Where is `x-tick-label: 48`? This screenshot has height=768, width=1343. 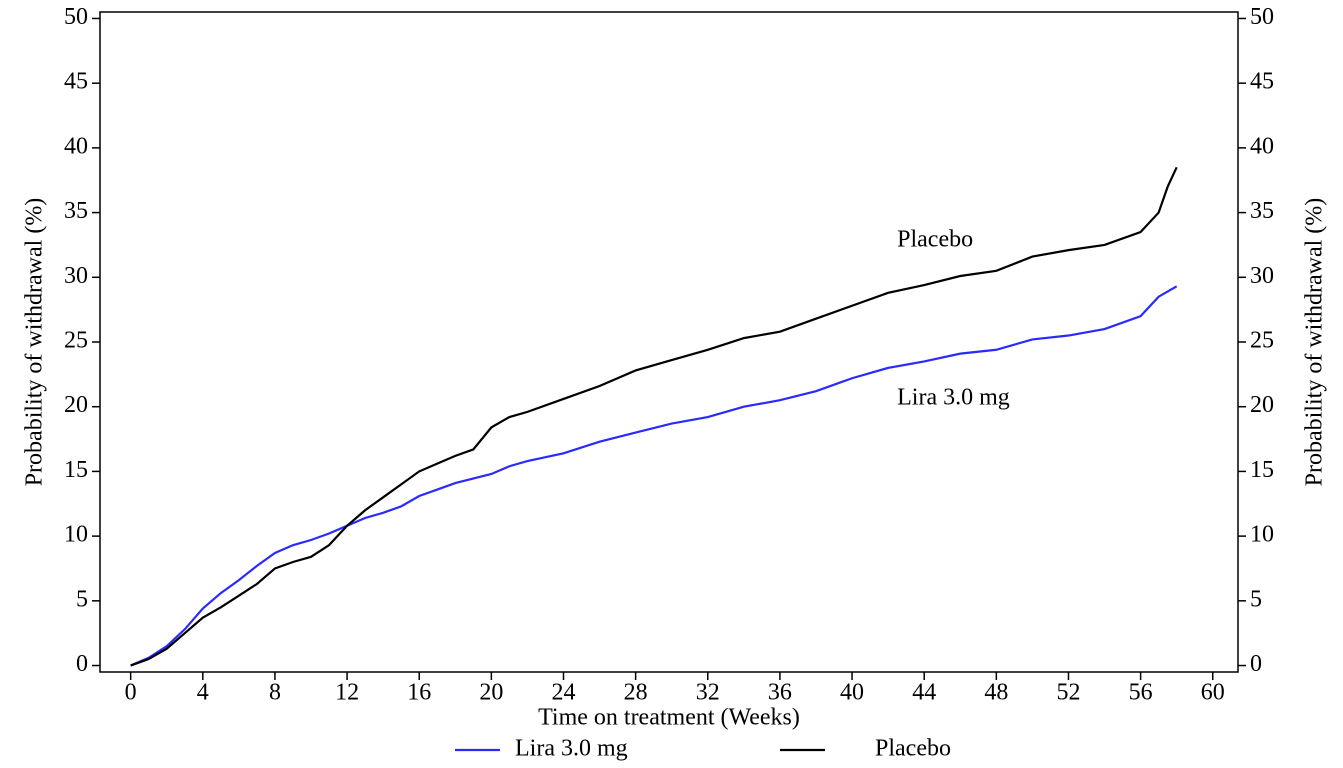
x-tick-label: 48 is located at coordinates (996, 693).